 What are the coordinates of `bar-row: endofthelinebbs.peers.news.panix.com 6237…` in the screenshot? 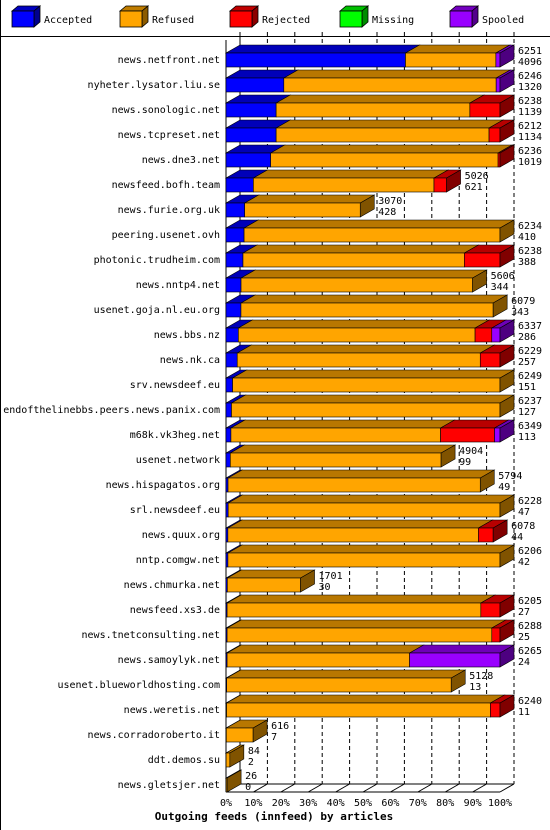 It's located at (272, 406).